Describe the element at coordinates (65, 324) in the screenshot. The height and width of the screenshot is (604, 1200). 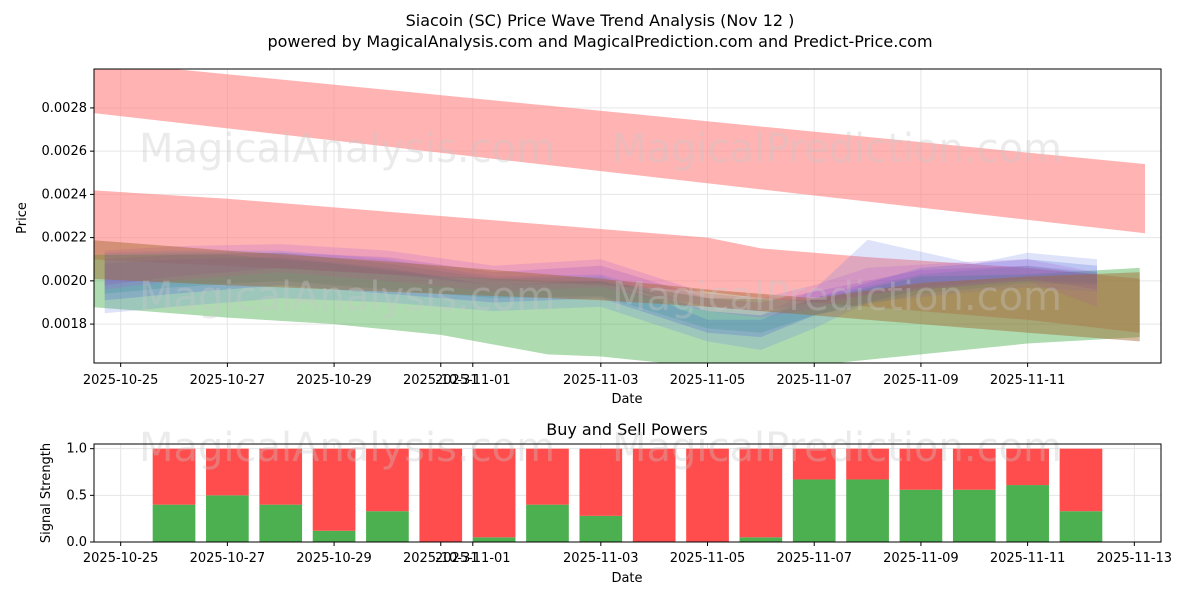
I see `price-y-tick-label-0: 0.0018` at that location.